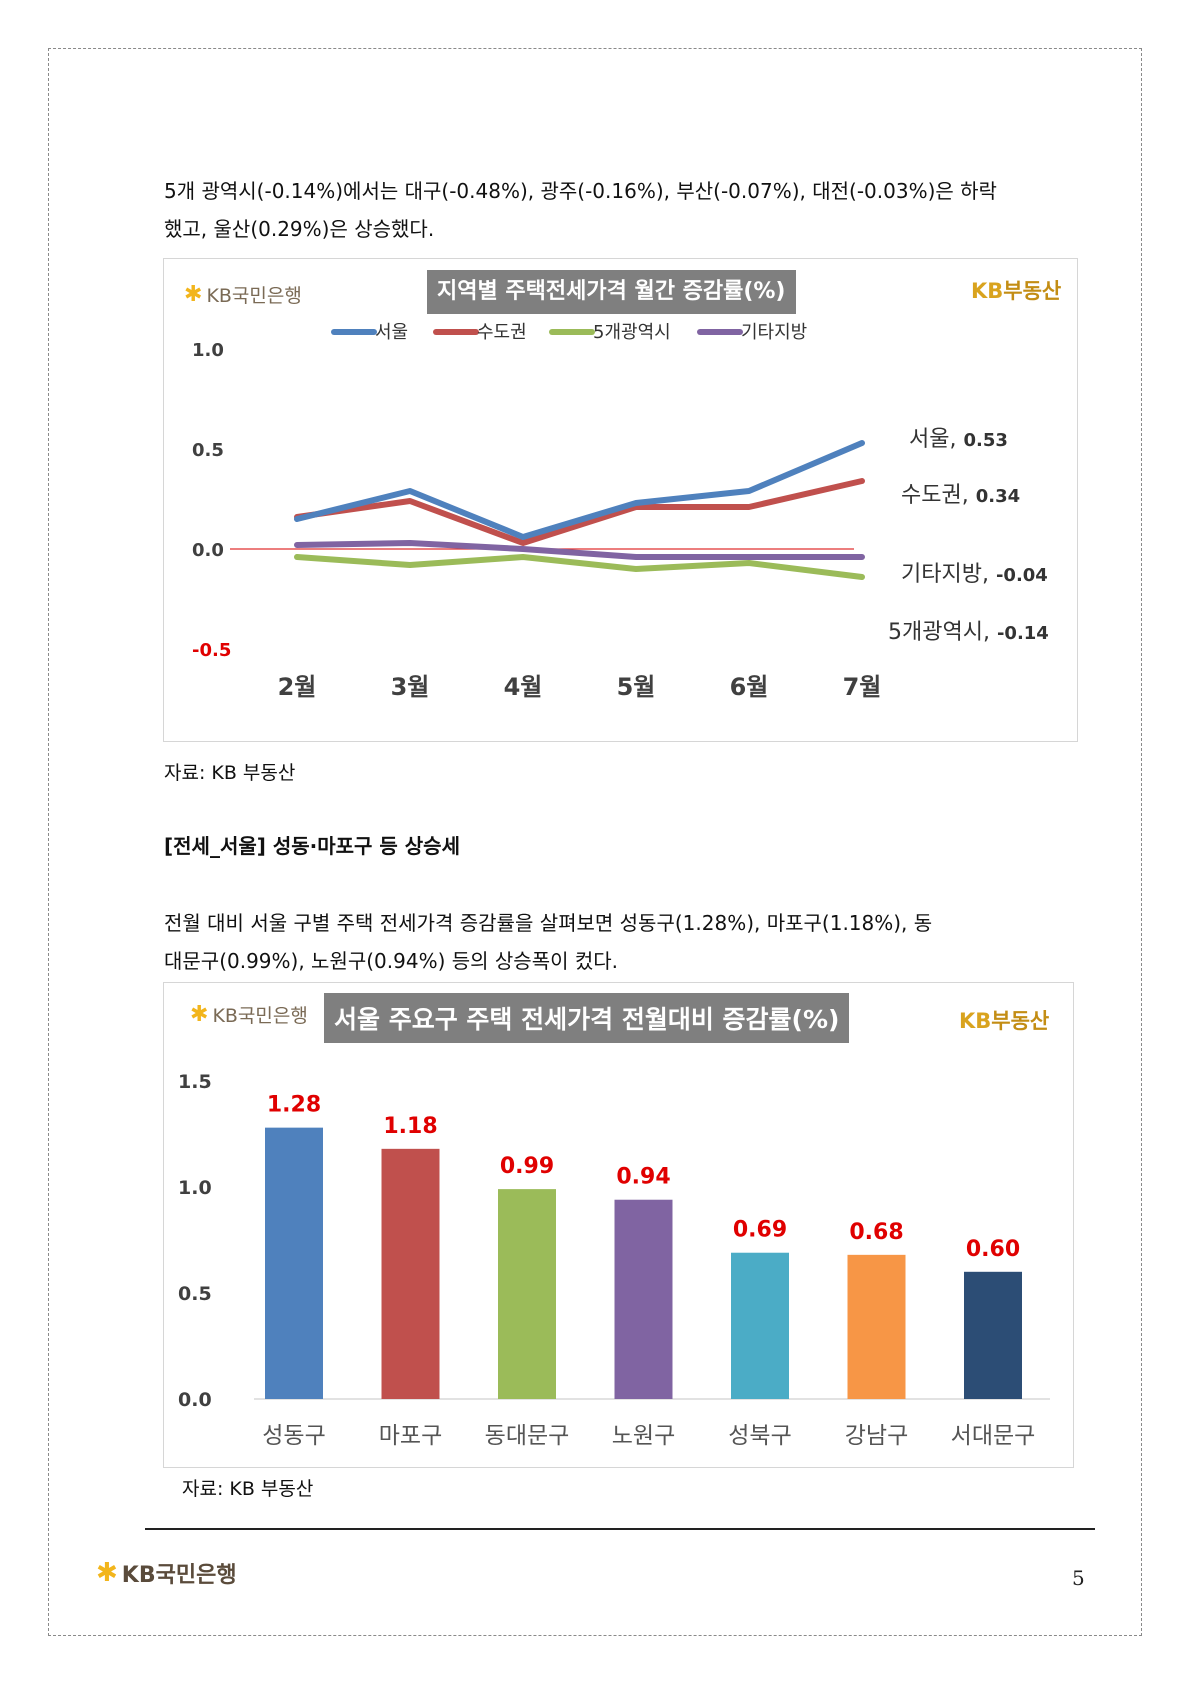 The image size is (1190, 1683). Describe the element at coordinates (527, 1166) in the screenshot. I see `bar-value-label: 0.99` at that location.